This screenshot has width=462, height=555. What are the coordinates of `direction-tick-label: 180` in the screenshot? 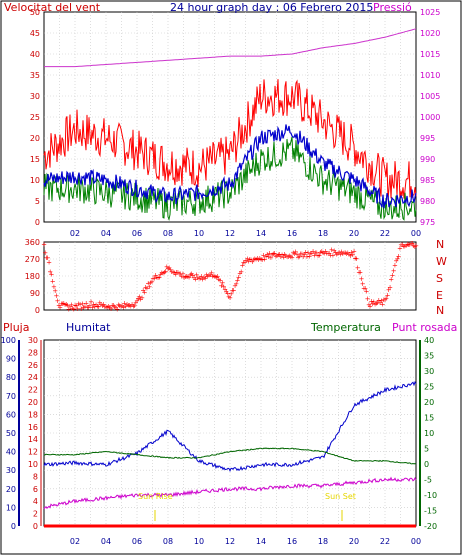 It's located at (32, 276).